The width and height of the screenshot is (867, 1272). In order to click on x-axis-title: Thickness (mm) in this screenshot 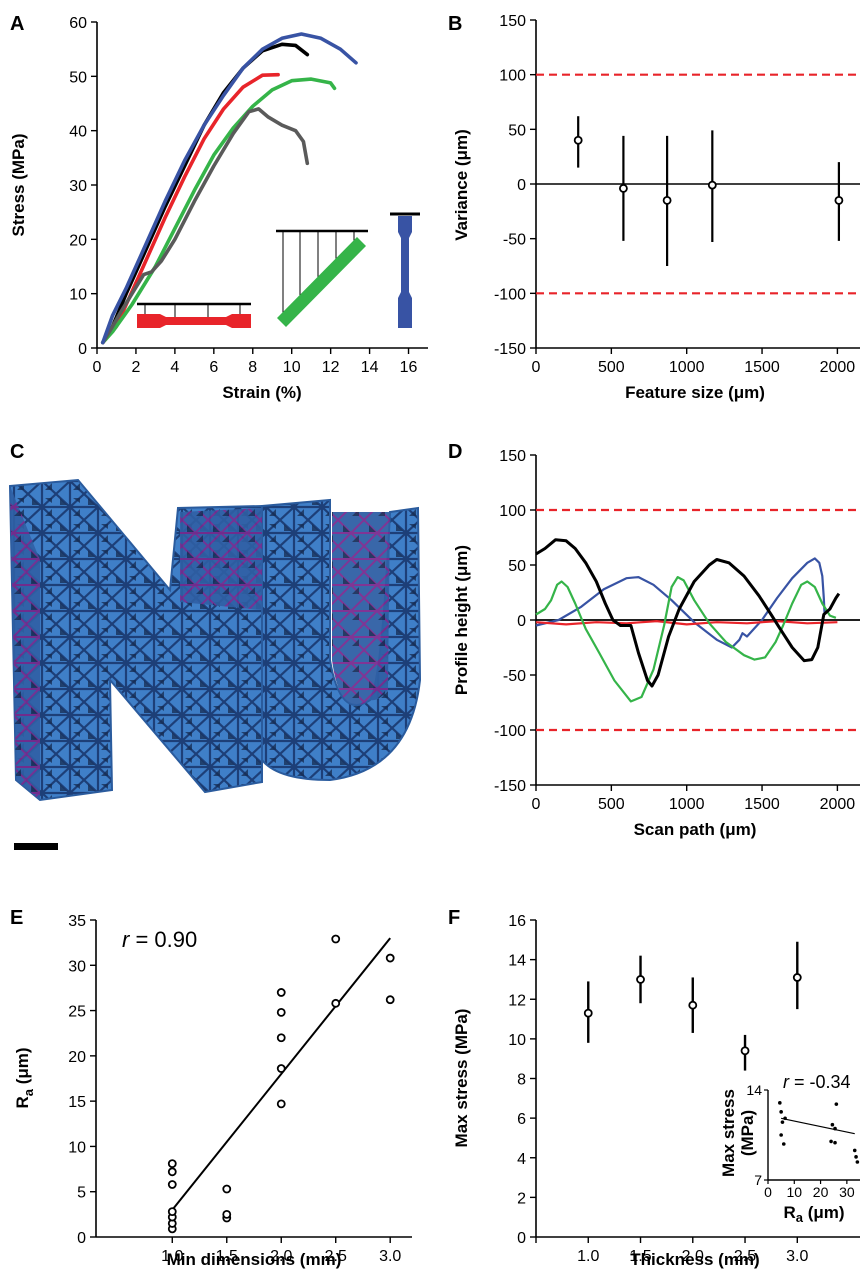, I will do `click(694, 1259)`.